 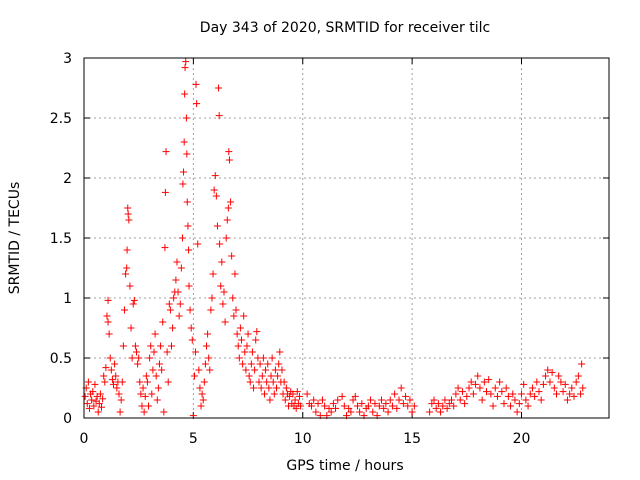 What do you see at coordinates (303, 439) in the screenshot?
I see `x-tick-label: 10` at bounding box center [303, 439].